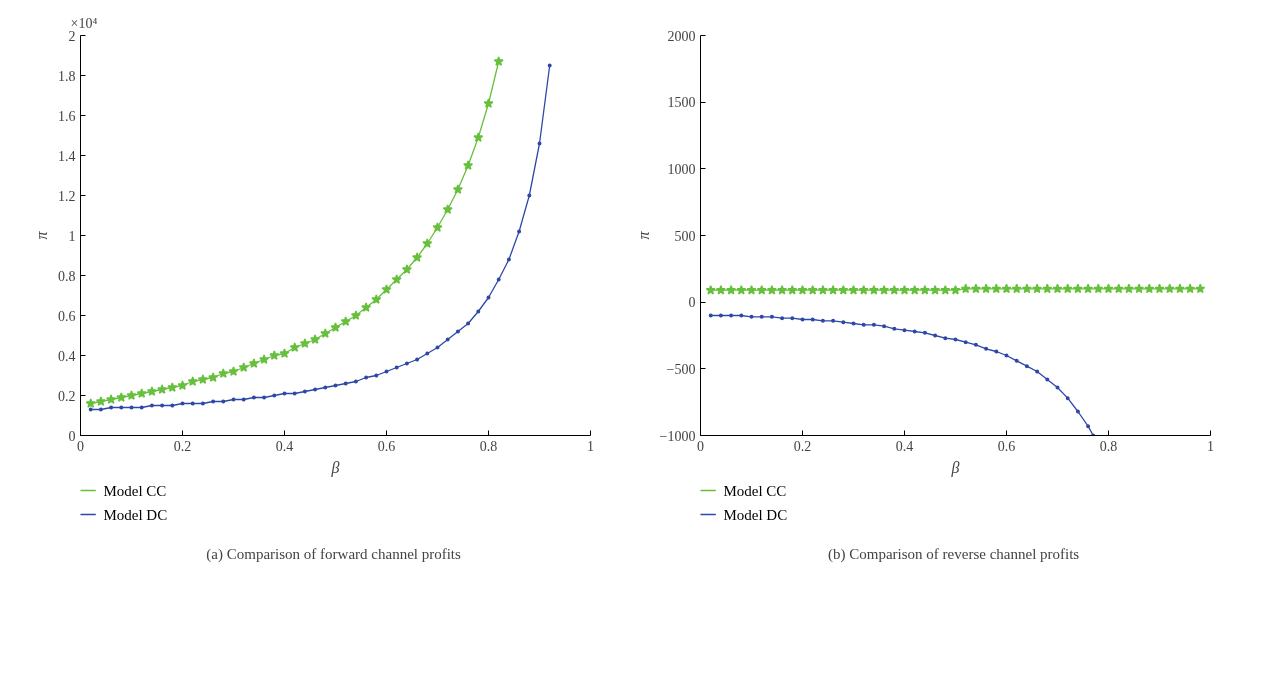 The image size is (1269, 675). Describe the element at coordinates (685, 236) in the screenshot. I see `y-tick-label: 500` at that location.